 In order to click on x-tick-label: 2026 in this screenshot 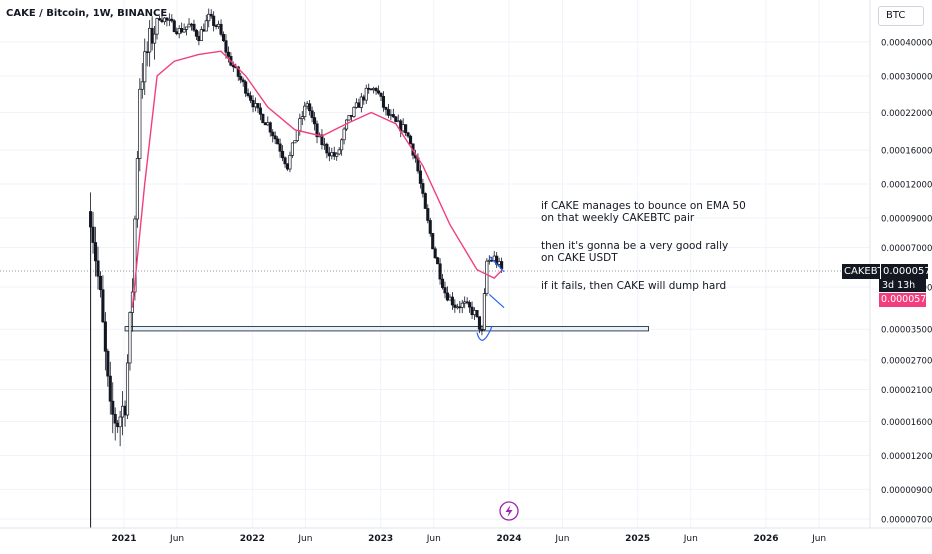, I will do `click(765, 539)`.